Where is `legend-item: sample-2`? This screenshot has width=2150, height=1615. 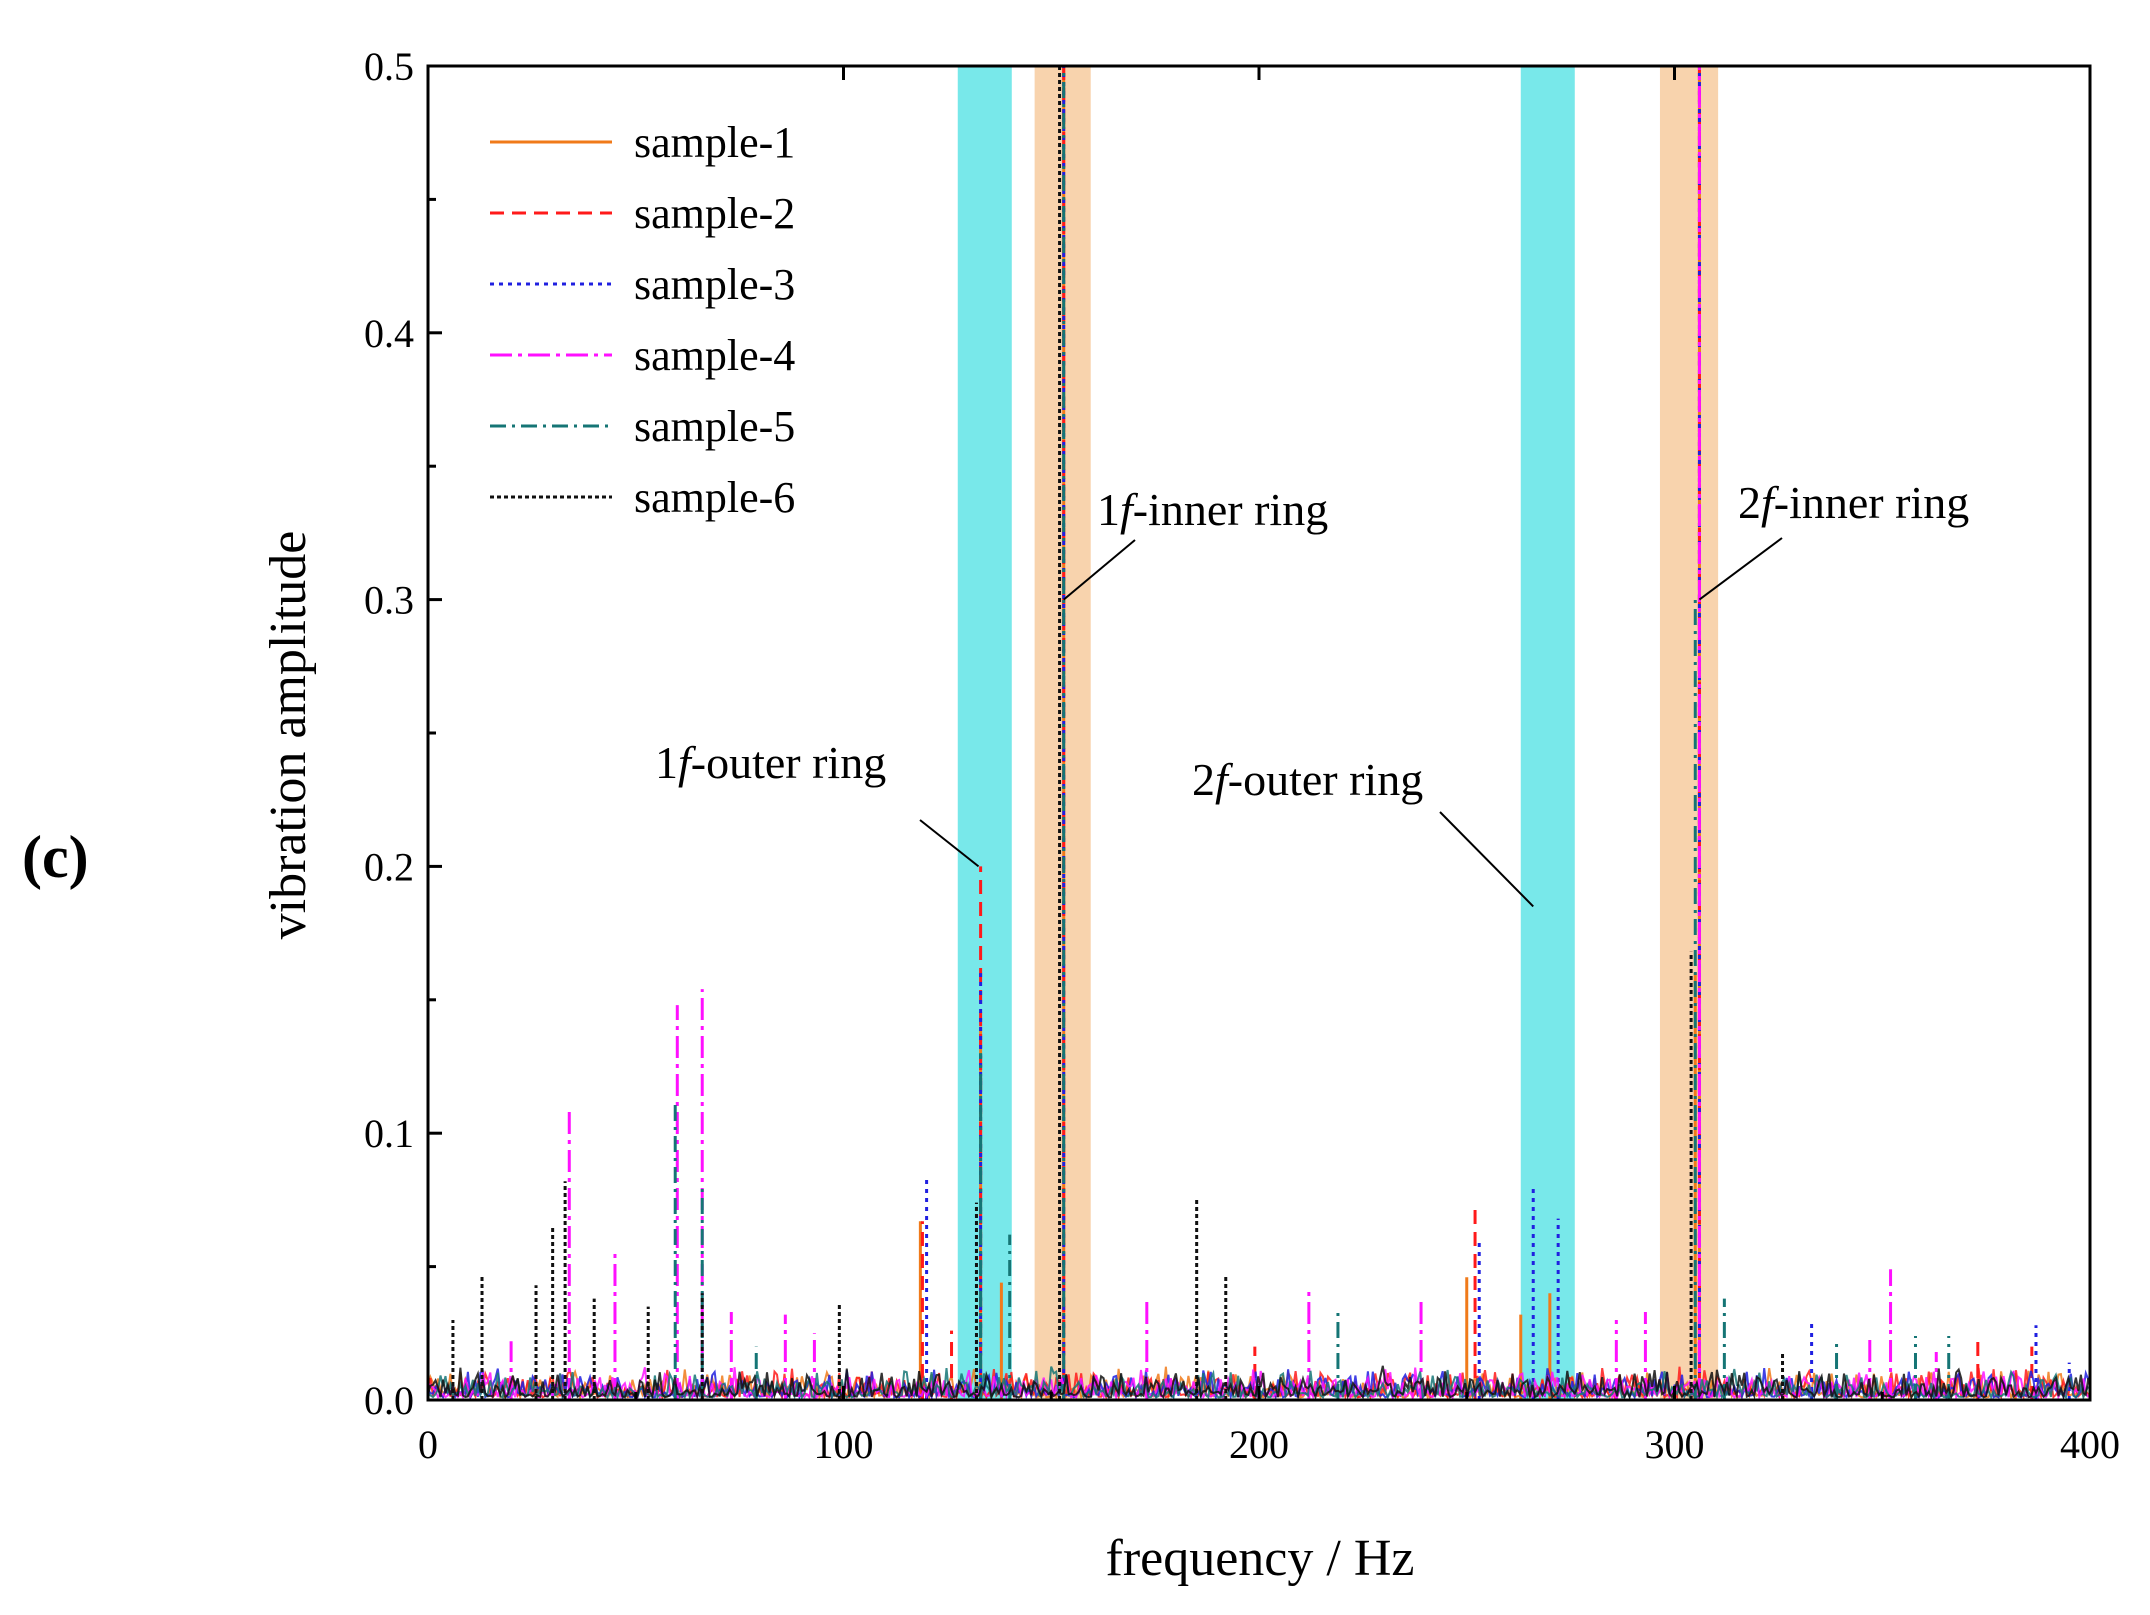 legend-item: sample-2 is located at coordinates (642, 213).